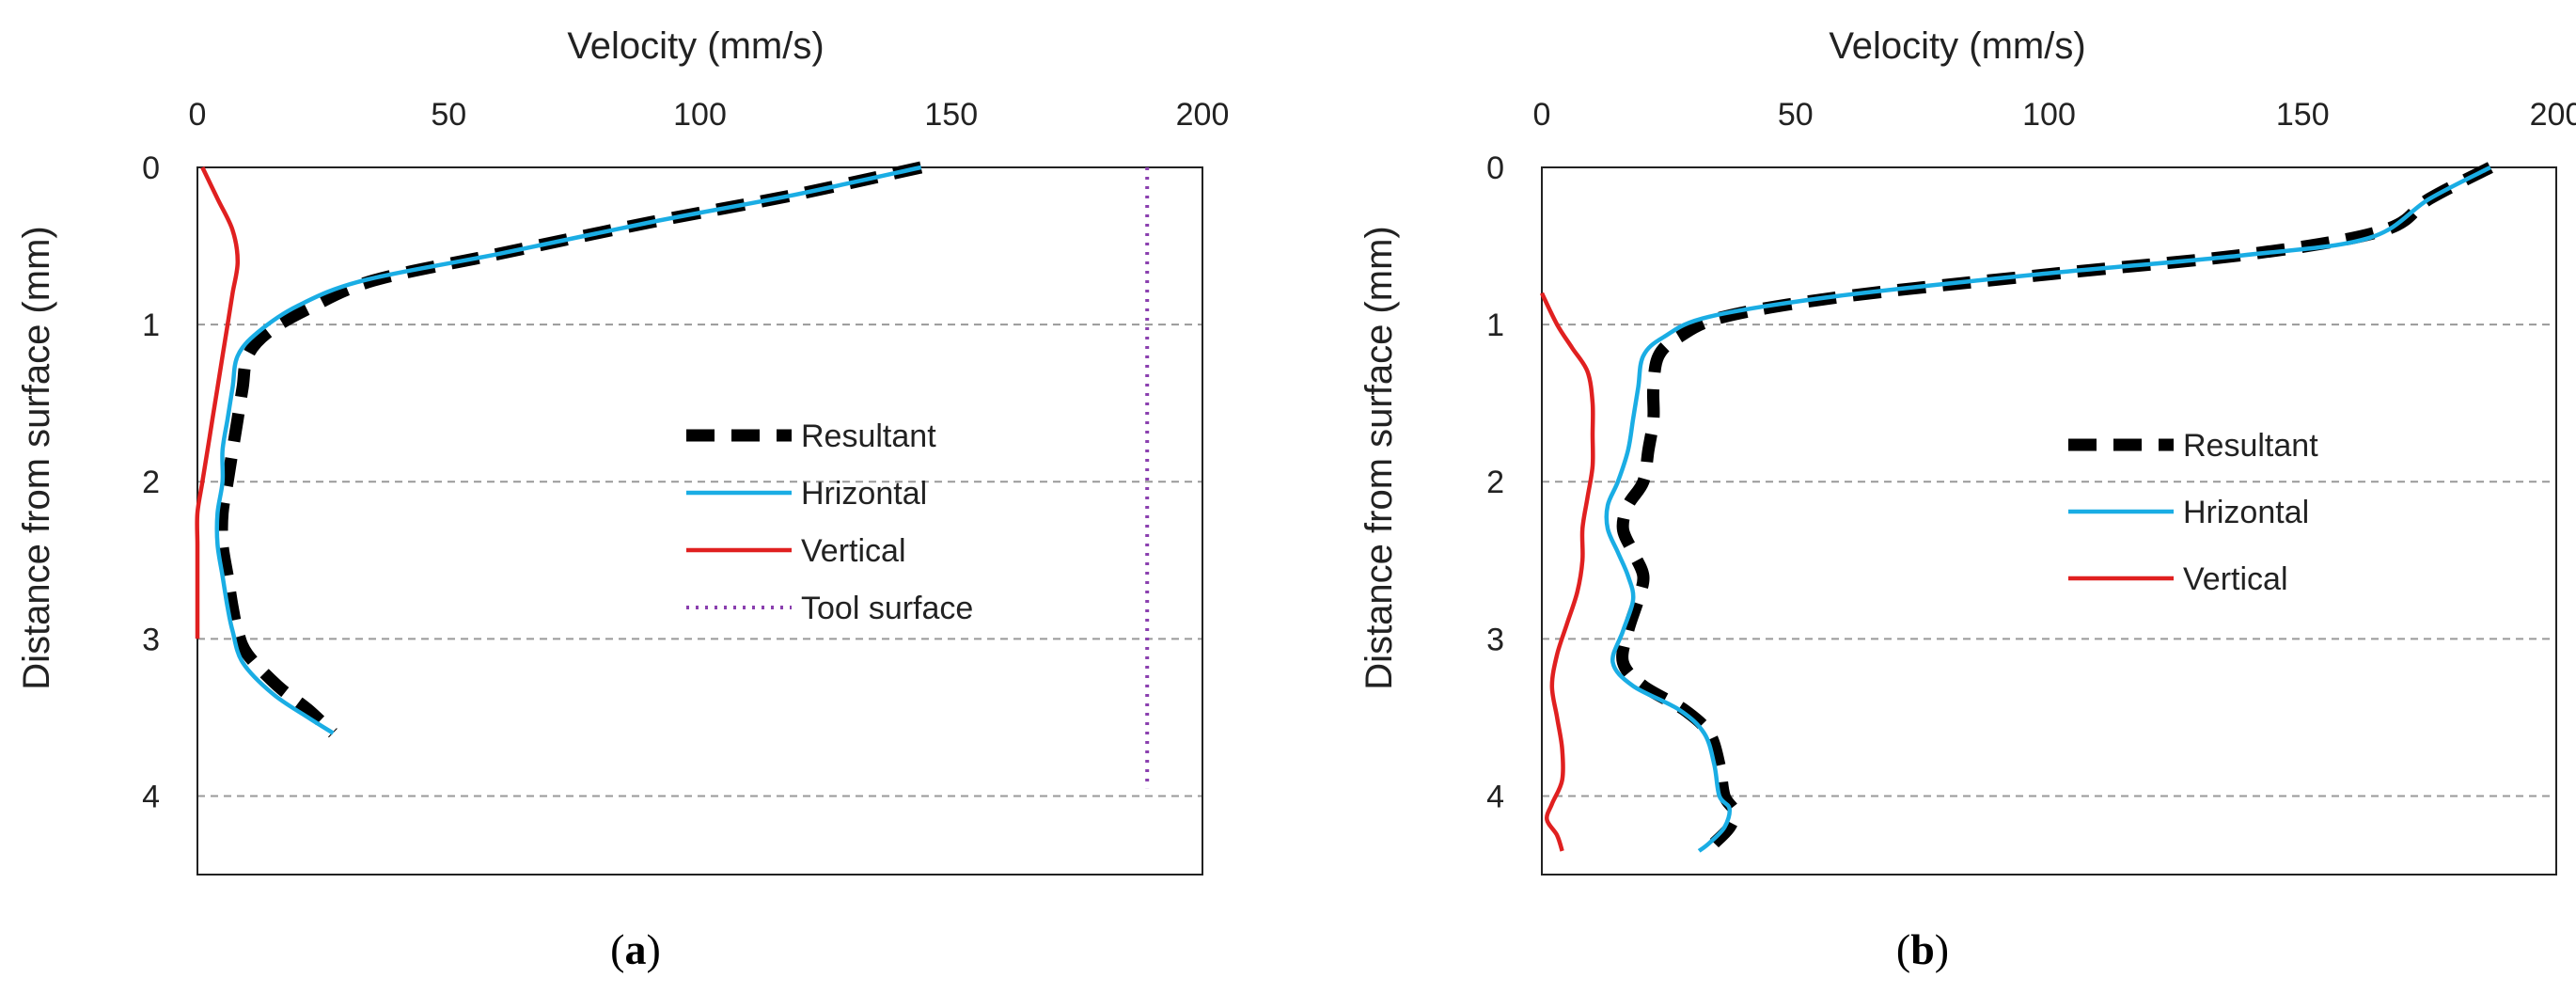 This screenshot has height=994, width=2576. I want to click on panel-label-b: b, so click(1923, 949).